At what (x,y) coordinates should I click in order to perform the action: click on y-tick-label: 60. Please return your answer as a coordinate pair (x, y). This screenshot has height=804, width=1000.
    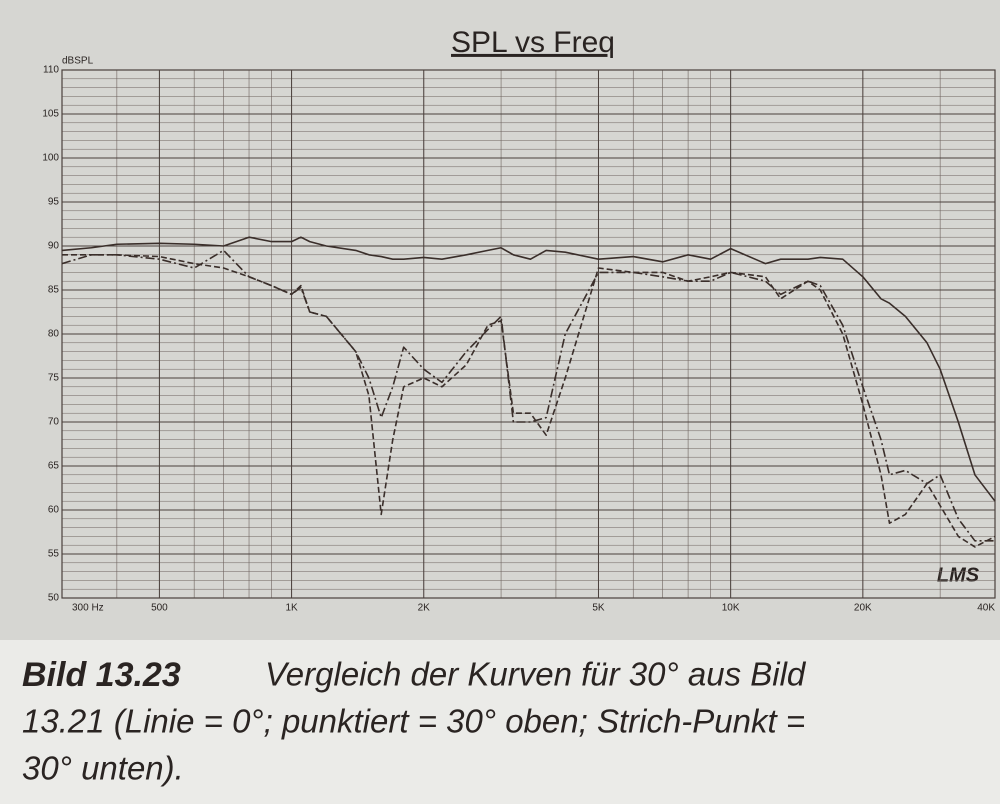
    Looking at the image, I should click on (54, 510).